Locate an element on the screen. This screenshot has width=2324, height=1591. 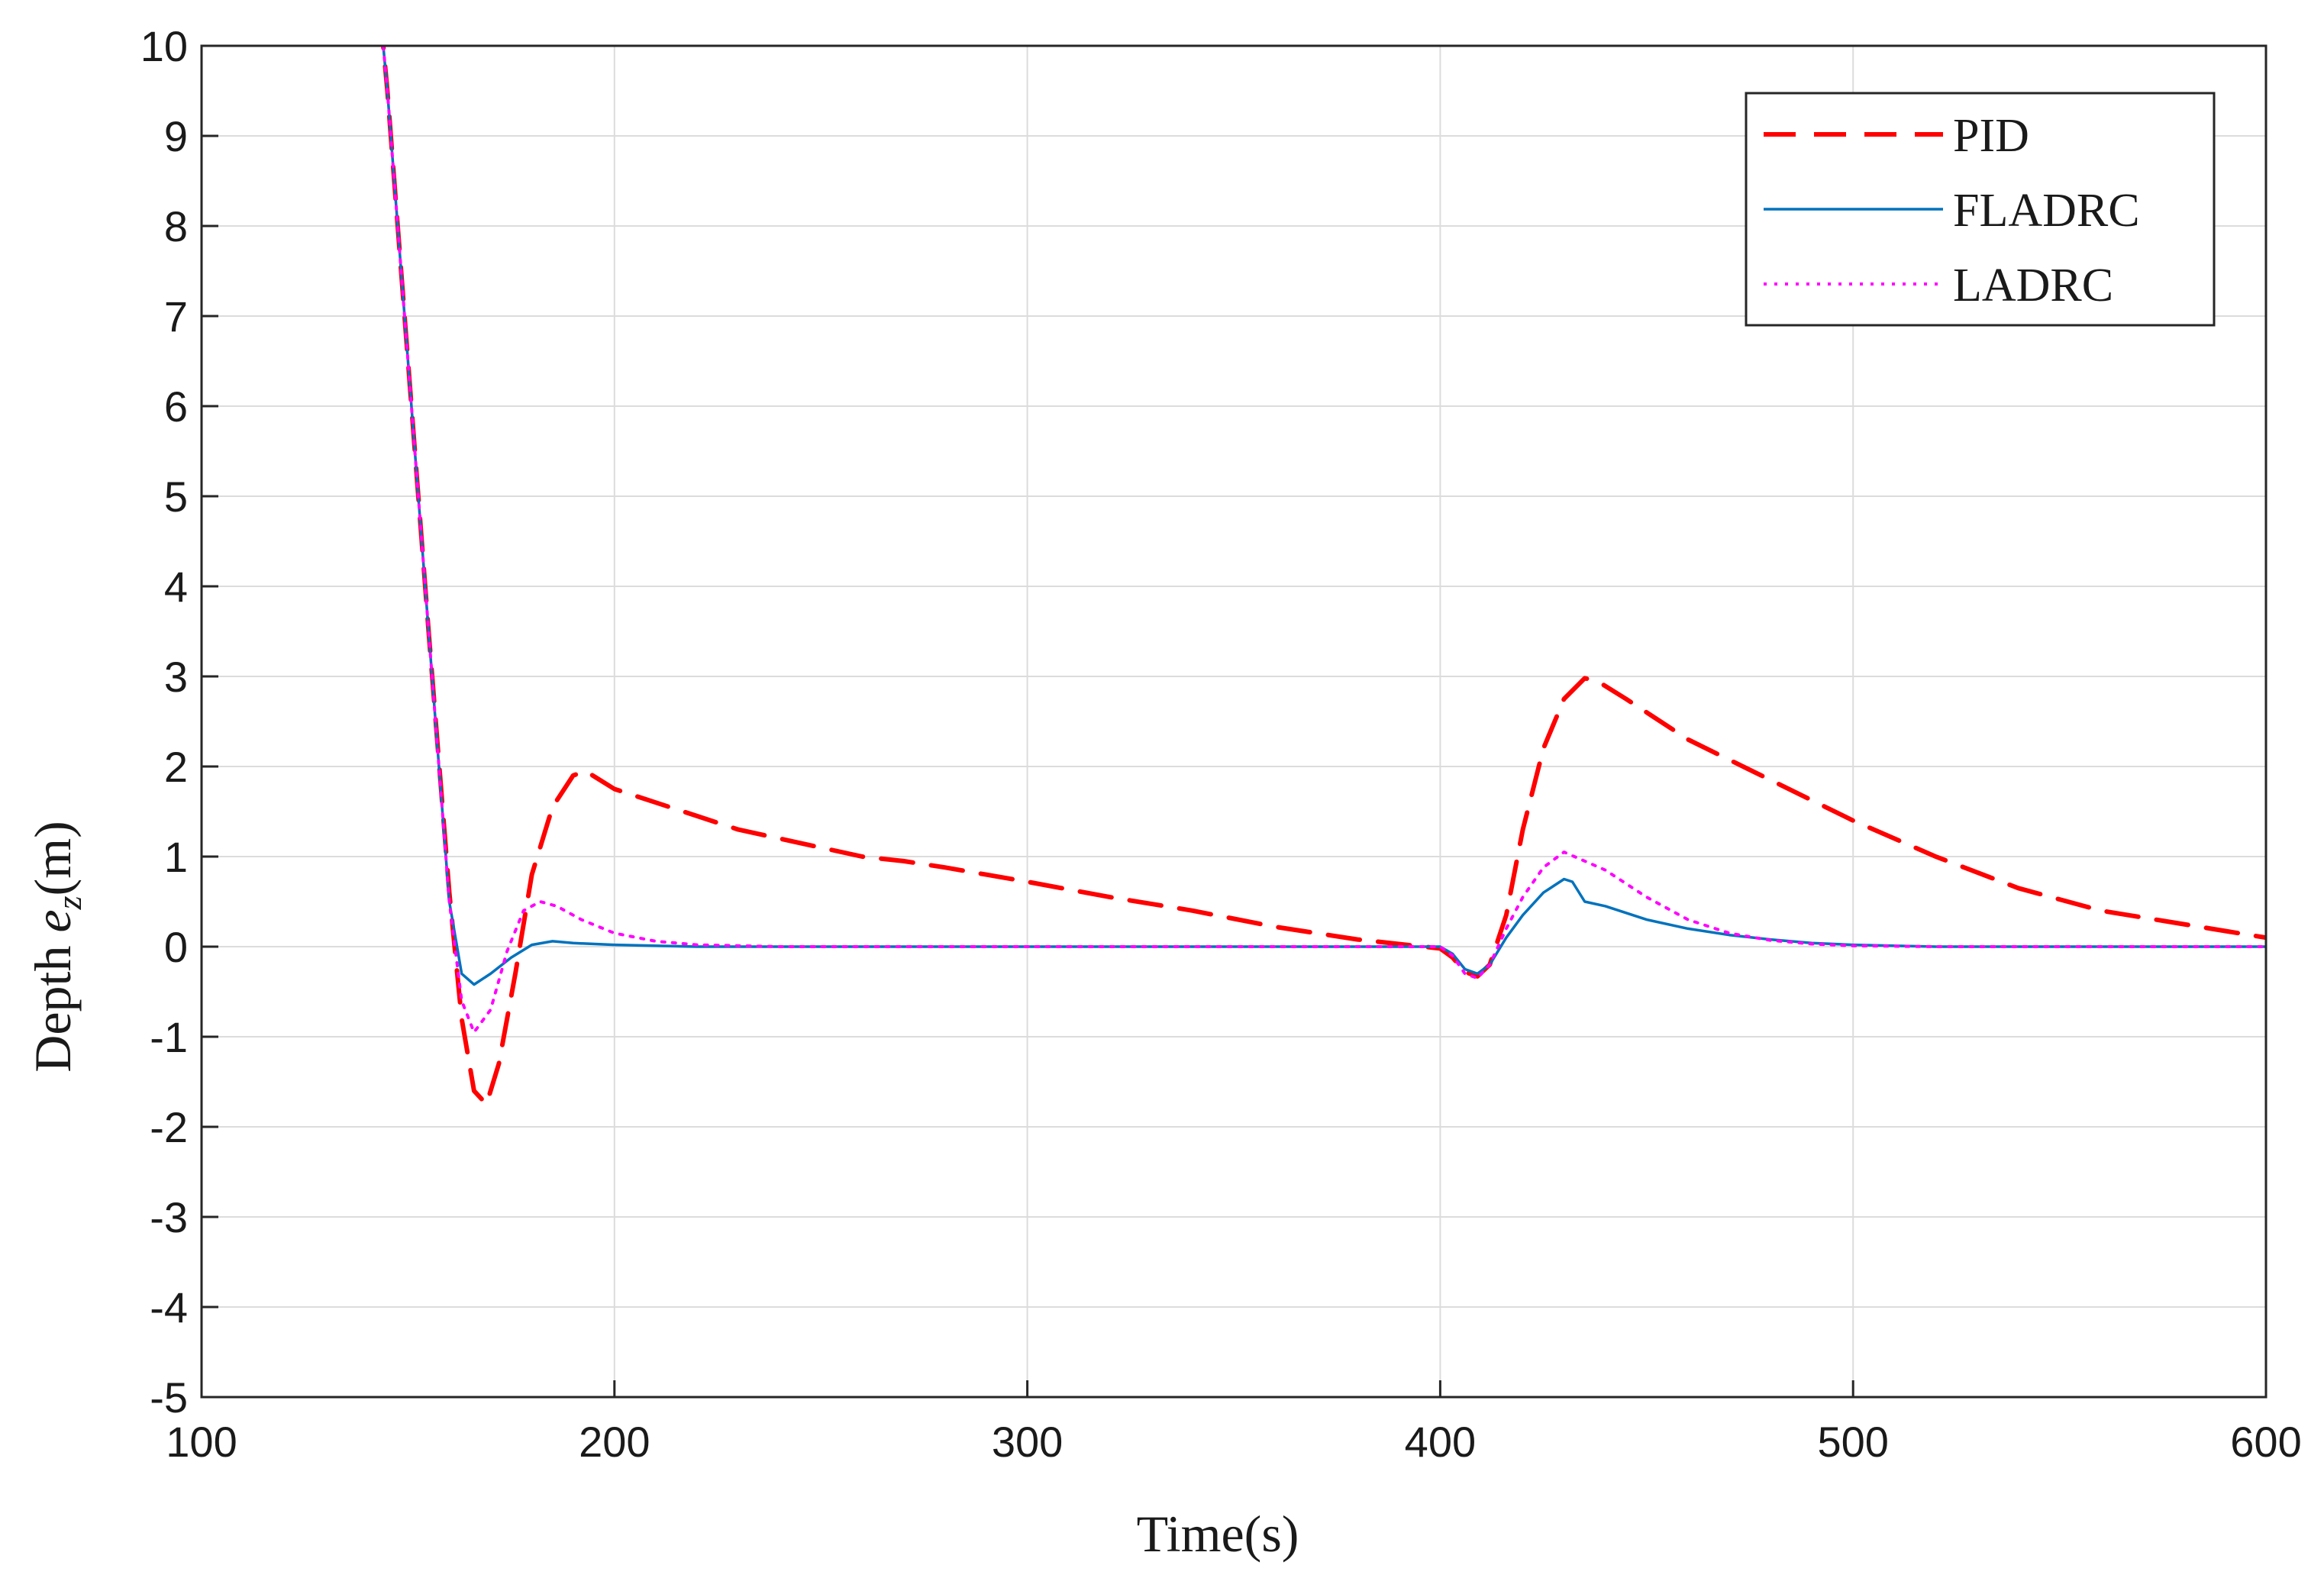
x-tick-label: 200 is located at coordinates (614, 1442).